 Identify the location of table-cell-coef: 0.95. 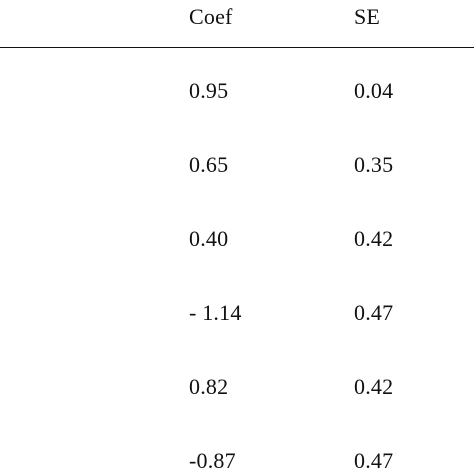
(209, 90).